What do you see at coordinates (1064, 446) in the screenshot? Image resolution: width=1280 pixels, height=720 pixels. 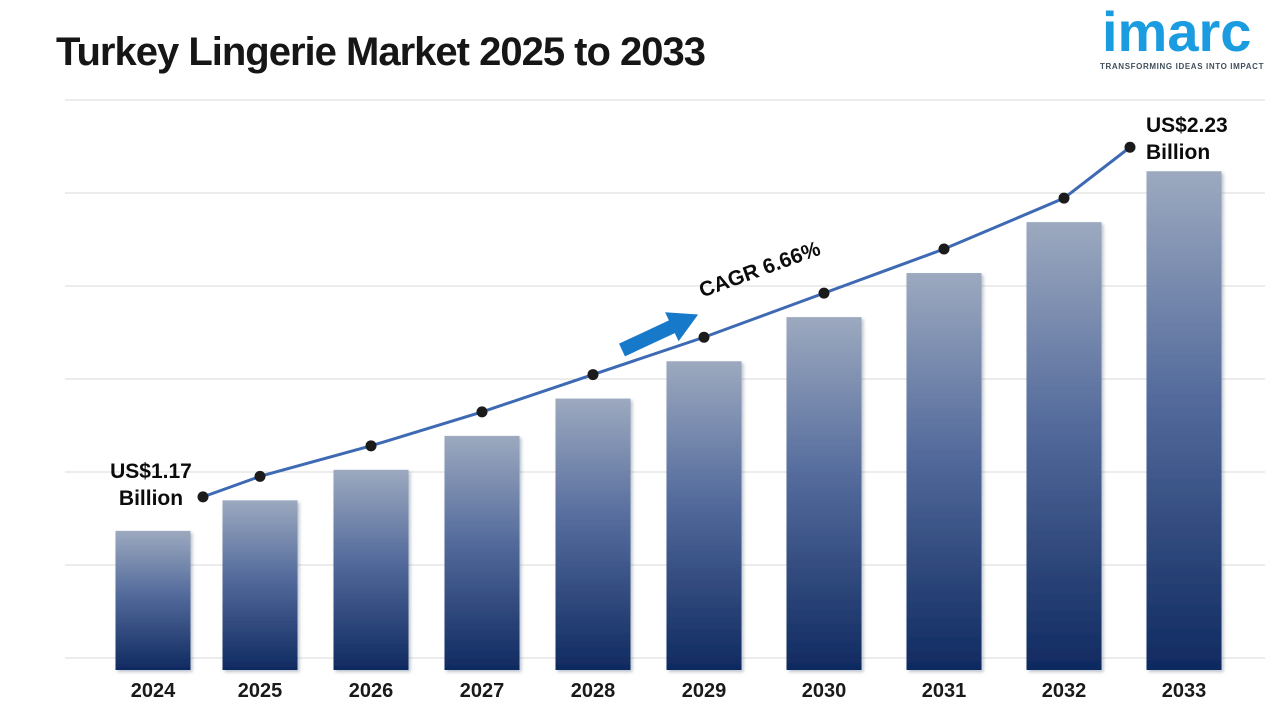 I see `bar-2032` at bounding box center [1064, 446].